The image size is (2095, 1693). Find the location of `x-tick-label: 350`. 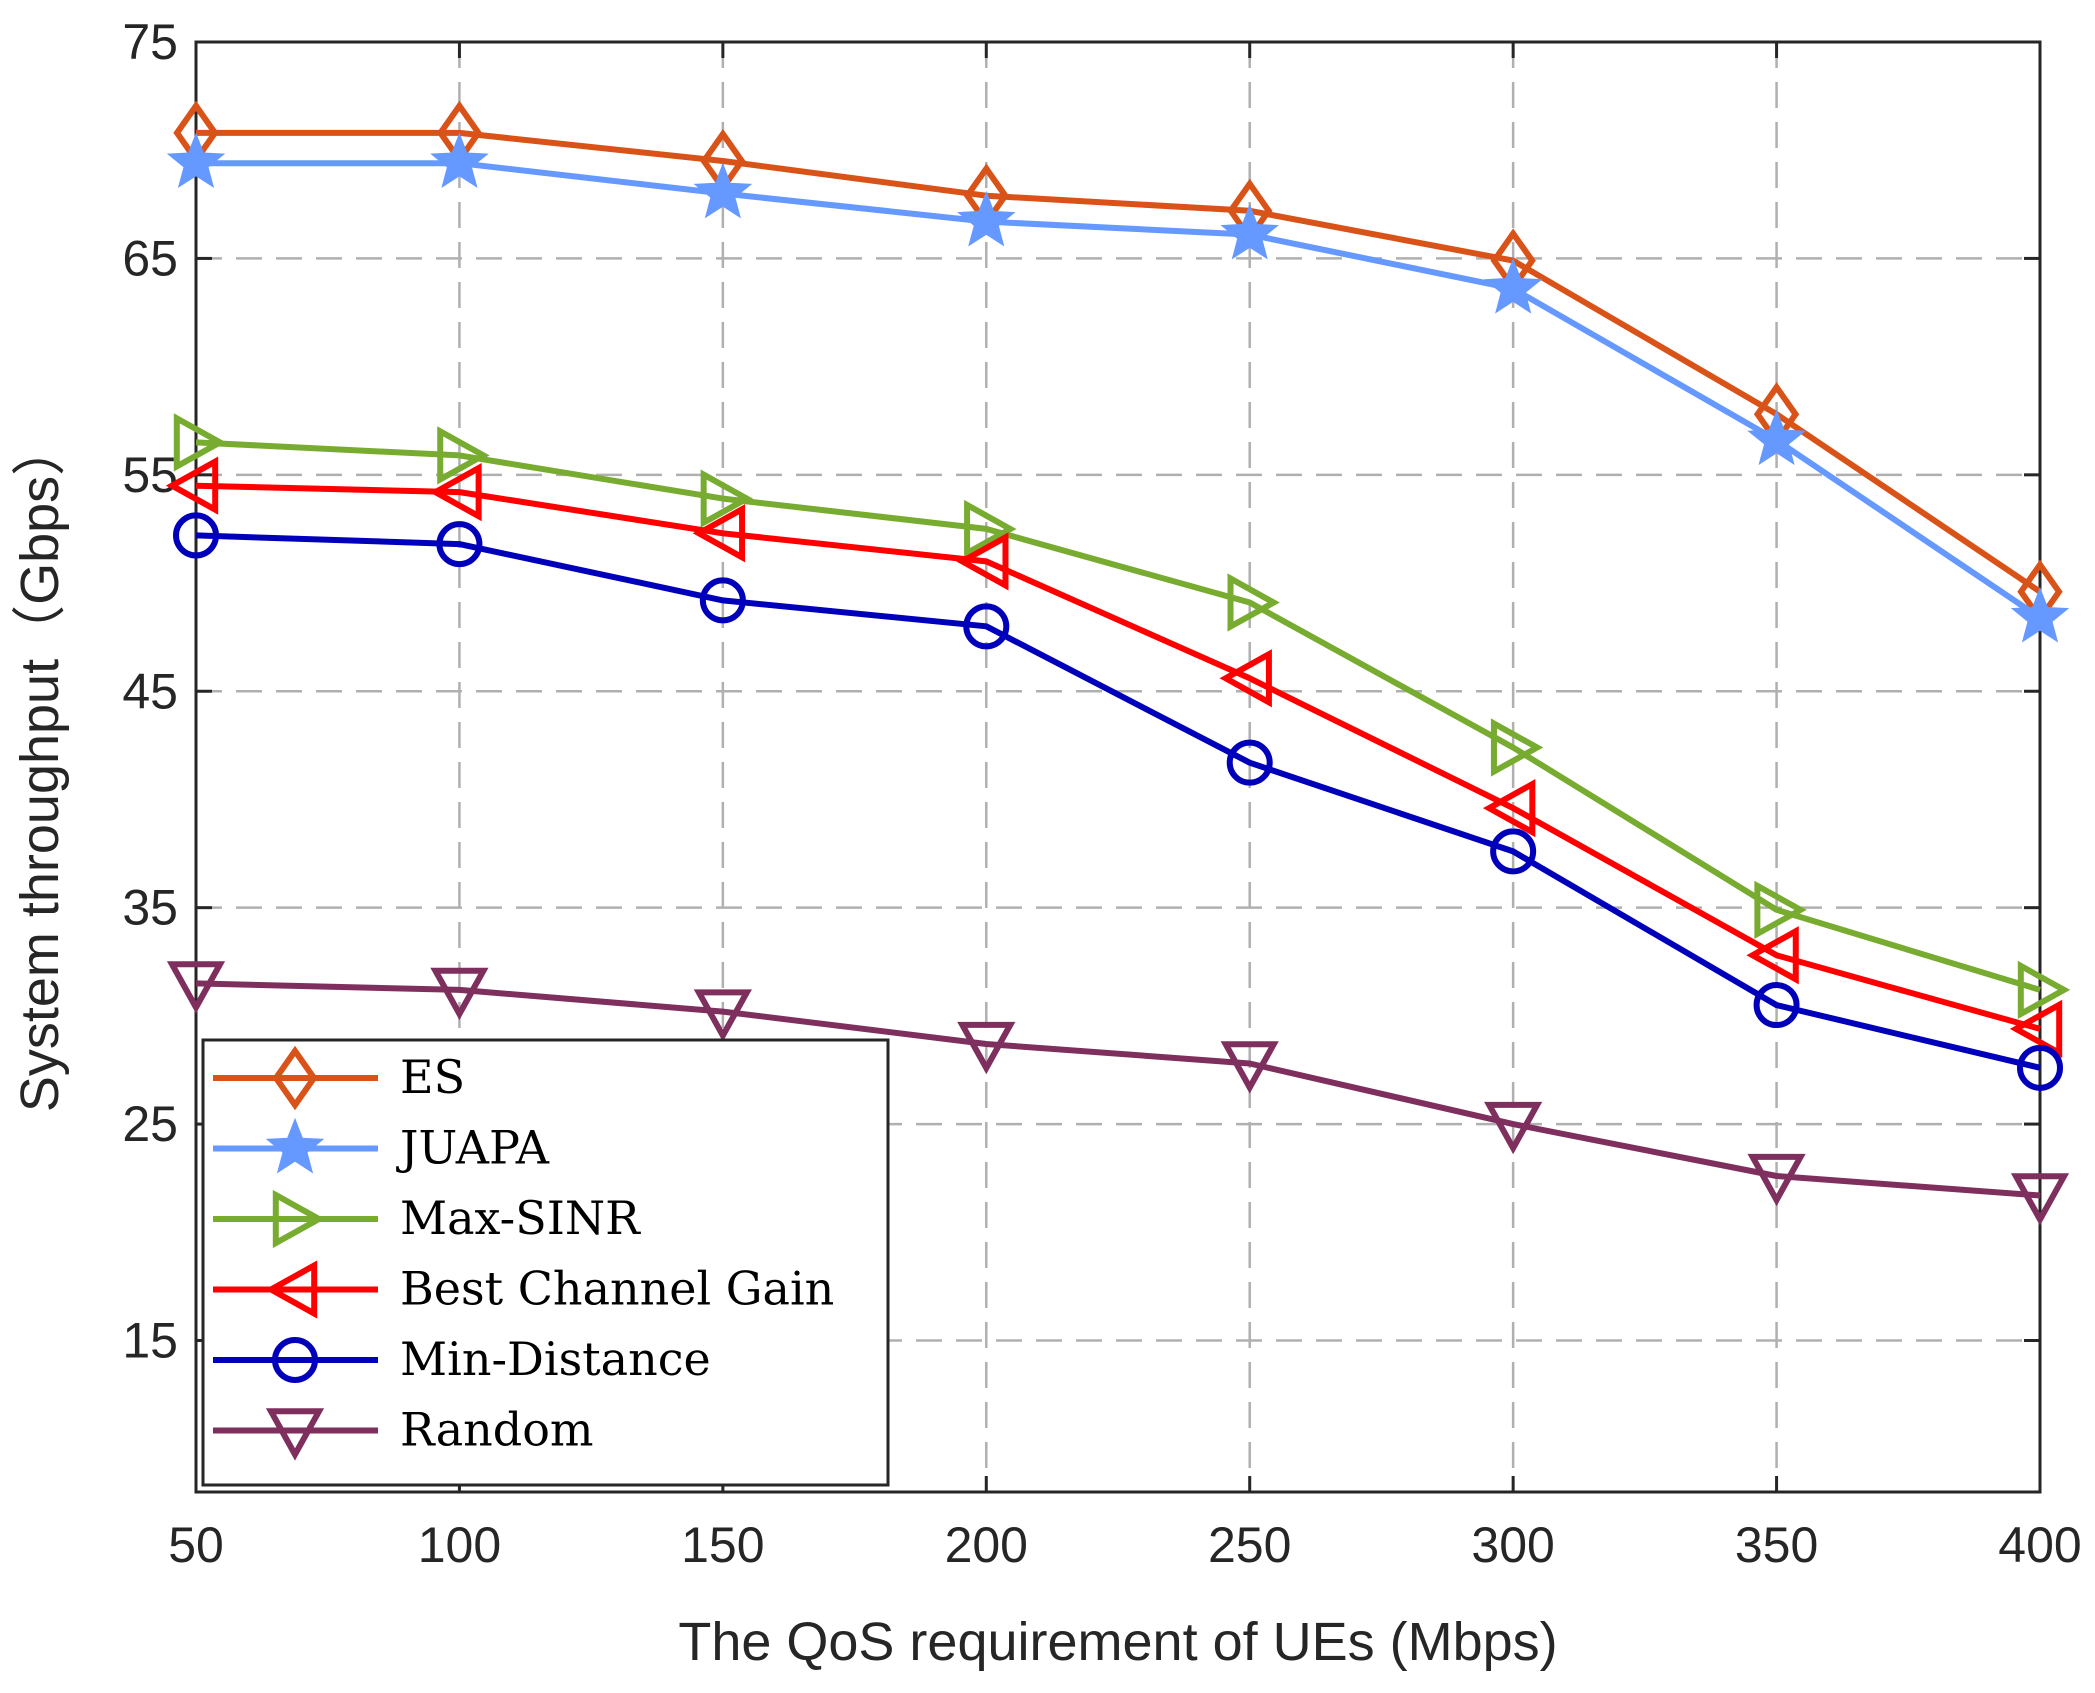

x-tick-label: 350 is located at coordinates (1776, 1545).